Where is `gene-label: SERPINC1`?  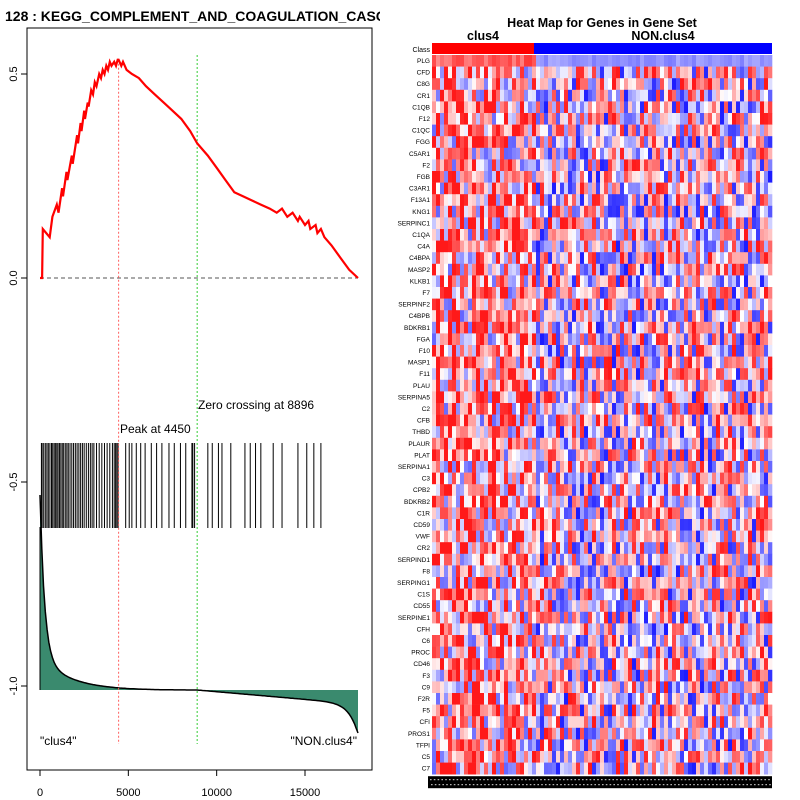
gene-label: SERPINC1 is located at coordinates (413, 223).